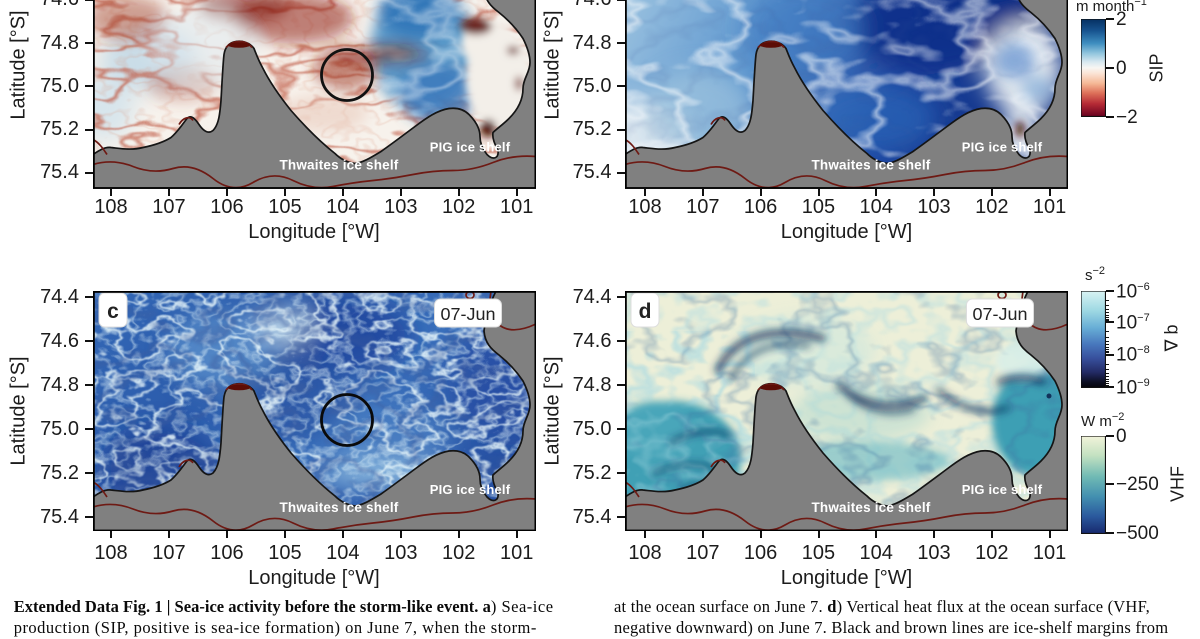  What do you see at coordinates (645, 311) in the screenshot?
I see `svg-text: d` at bounding box center [645, 311].